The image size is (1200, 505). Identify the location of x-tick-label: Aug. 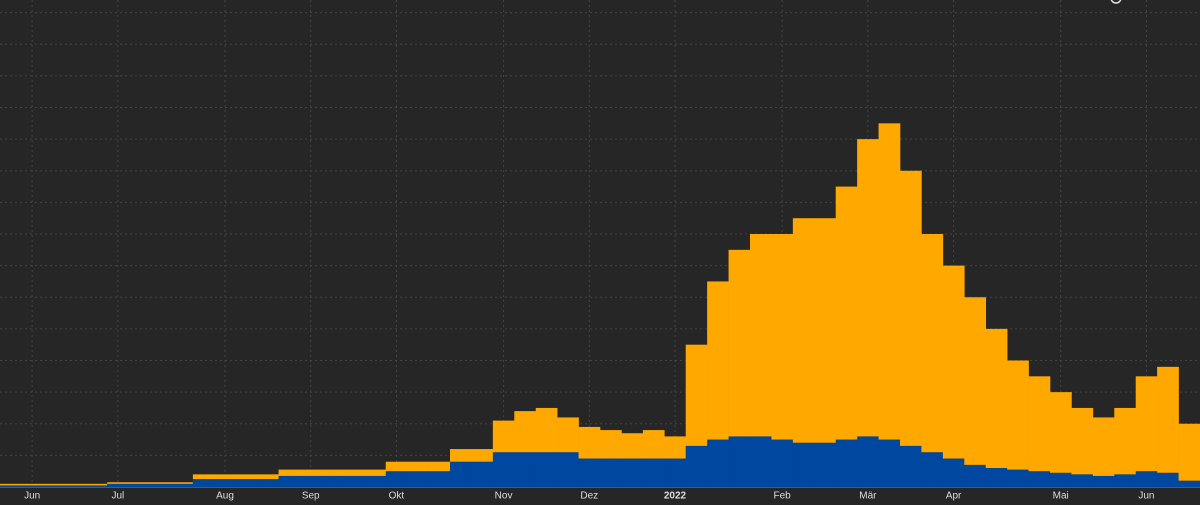
(225, 496).